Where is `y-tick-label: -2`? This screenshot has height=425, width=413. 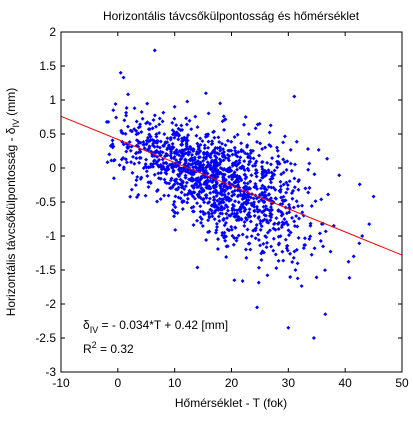 y-tick-label: -2 is located at coordinates (50, 304).